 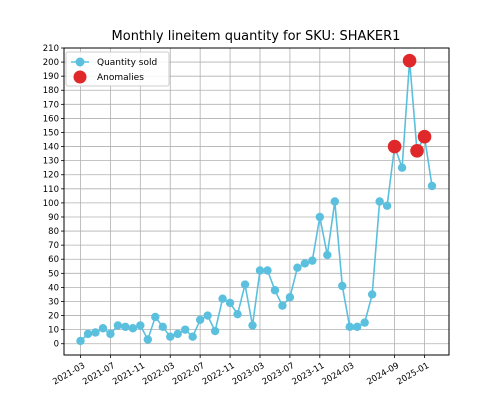 I want to click on y-tick-label: 120, so click(x=51, y=176).